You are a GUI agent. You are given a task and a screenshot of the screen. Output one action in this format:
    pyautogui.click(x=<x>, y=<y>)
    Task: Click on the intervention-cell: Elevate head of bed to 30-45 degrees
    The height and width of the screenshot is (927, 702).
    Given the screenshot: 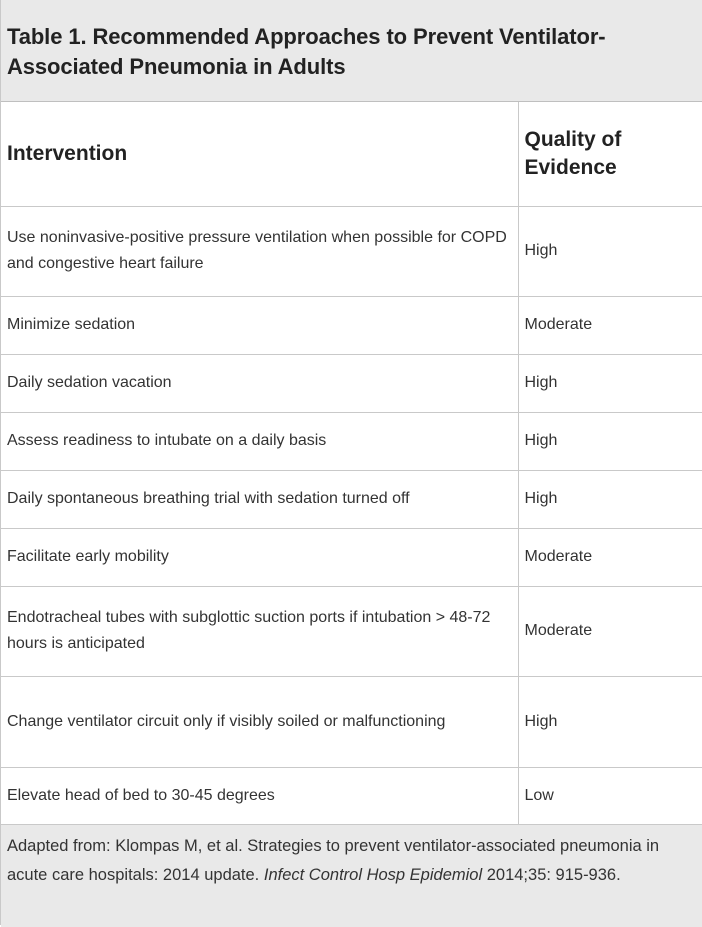 What is the action you would take?
    pyautogui.click(x=259, y=796)
    